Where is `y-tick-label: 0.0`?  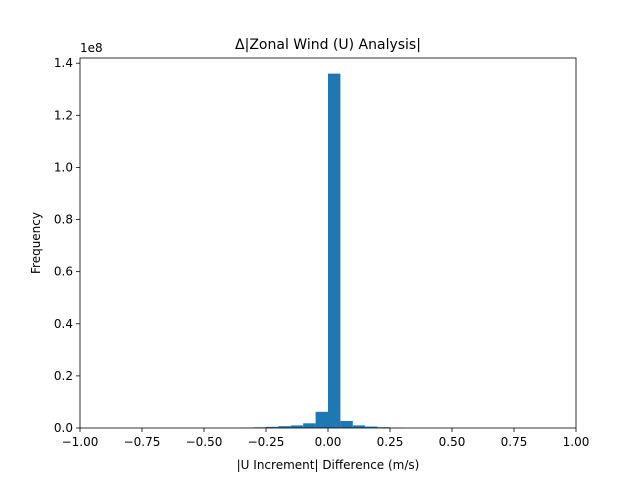 y-tick-label: 0.0 is located at coordinates (63, 428).